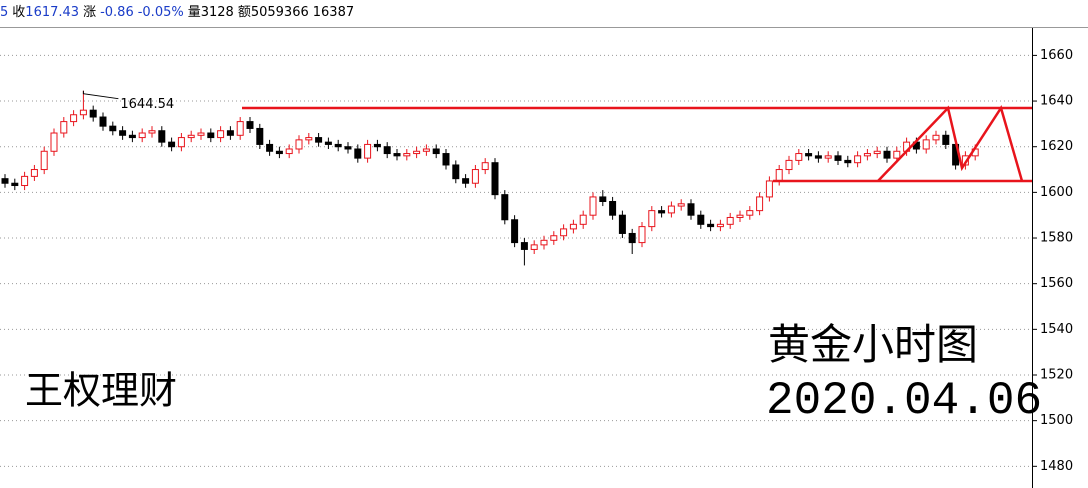 This screenshot has height=488, width=1088. Describe the element at coordinates (1056, 238) in the screenshot. I see `y-tick-label: 1580` at that location.